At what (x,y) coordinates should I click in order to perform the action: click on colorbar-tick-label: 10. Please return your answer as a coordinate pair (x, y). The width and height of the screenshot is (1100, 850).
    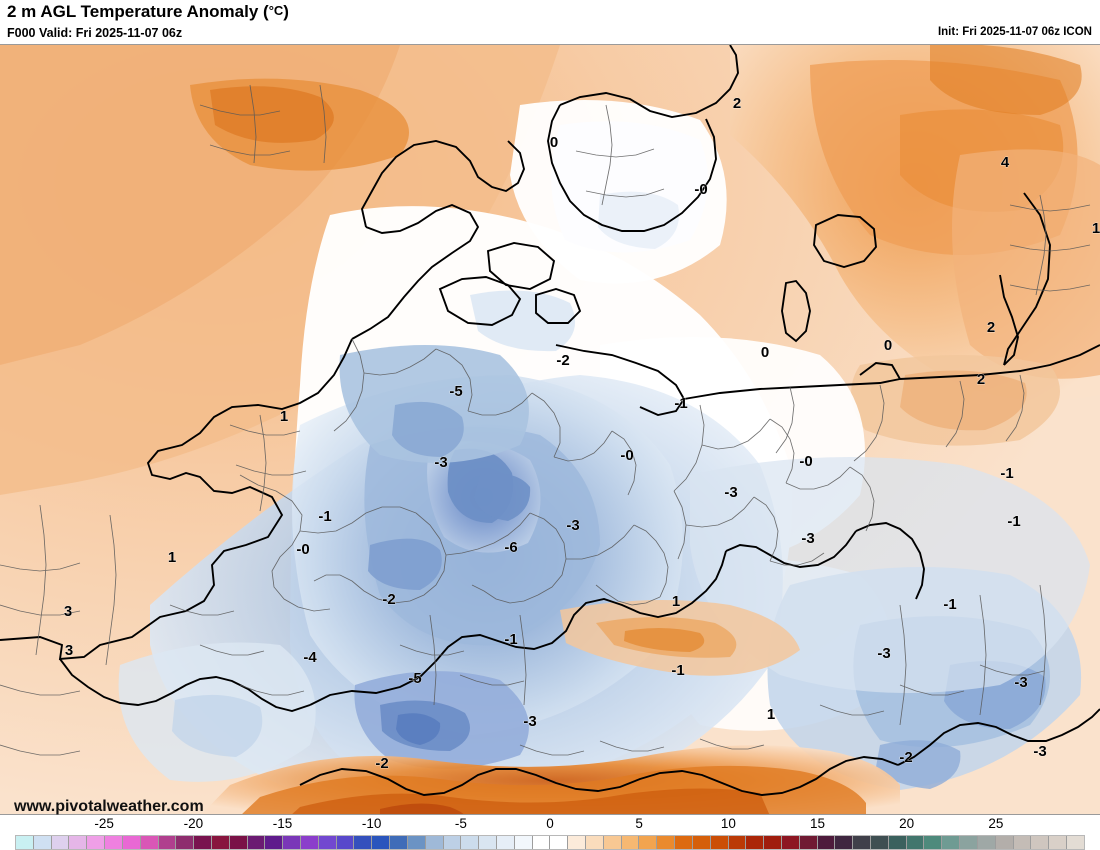
    Looking at the image, I should click on (728, 823).